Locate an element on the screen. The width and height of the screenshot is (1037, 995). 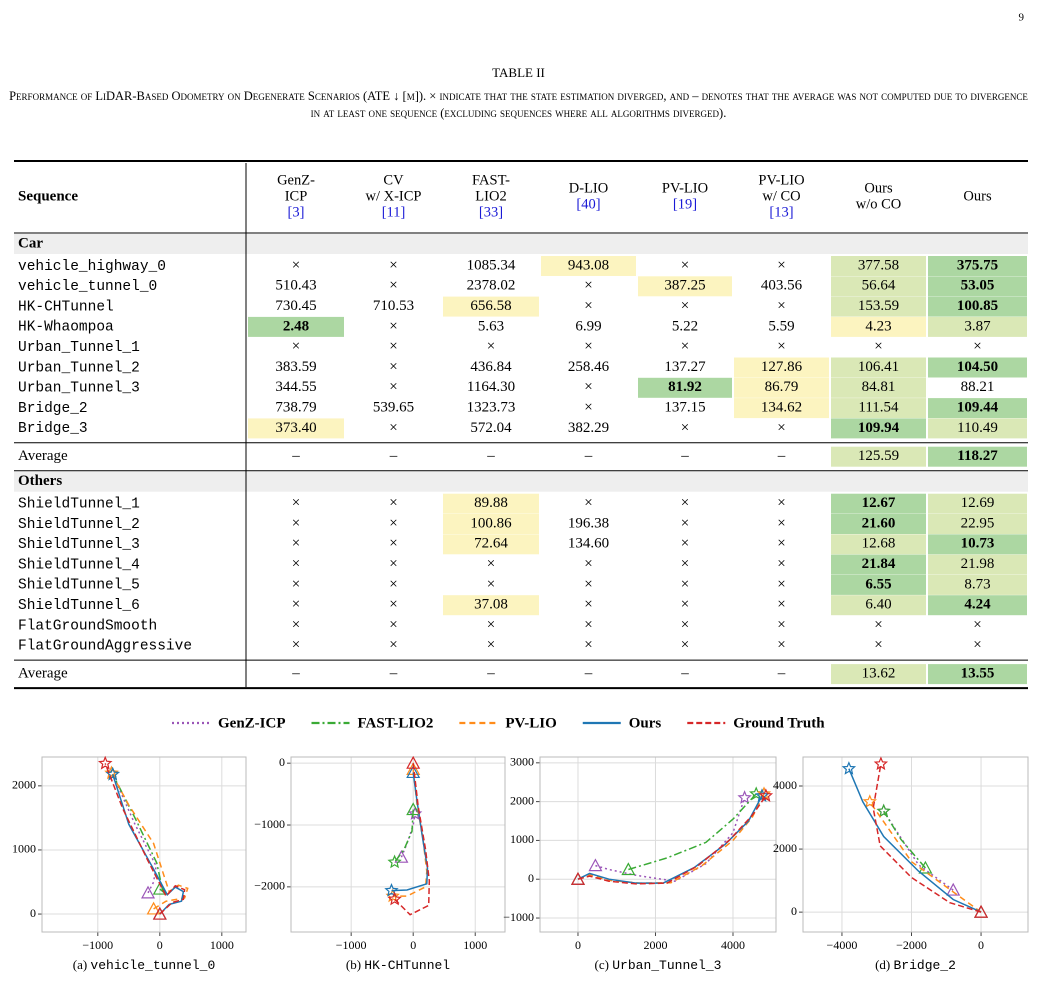
citation: [3] is located at coordinates (296, 212).